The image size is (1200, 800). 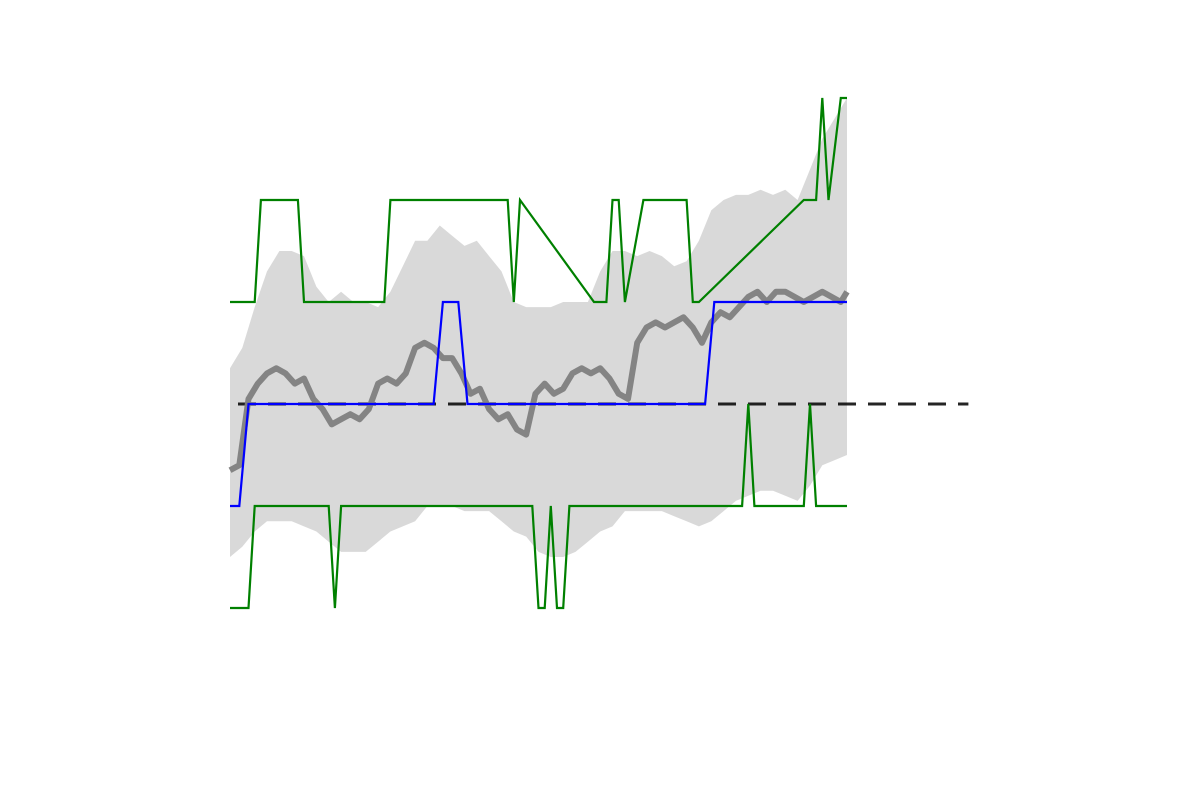 I want to click on blue-step-line, so click(x=538, y=404).